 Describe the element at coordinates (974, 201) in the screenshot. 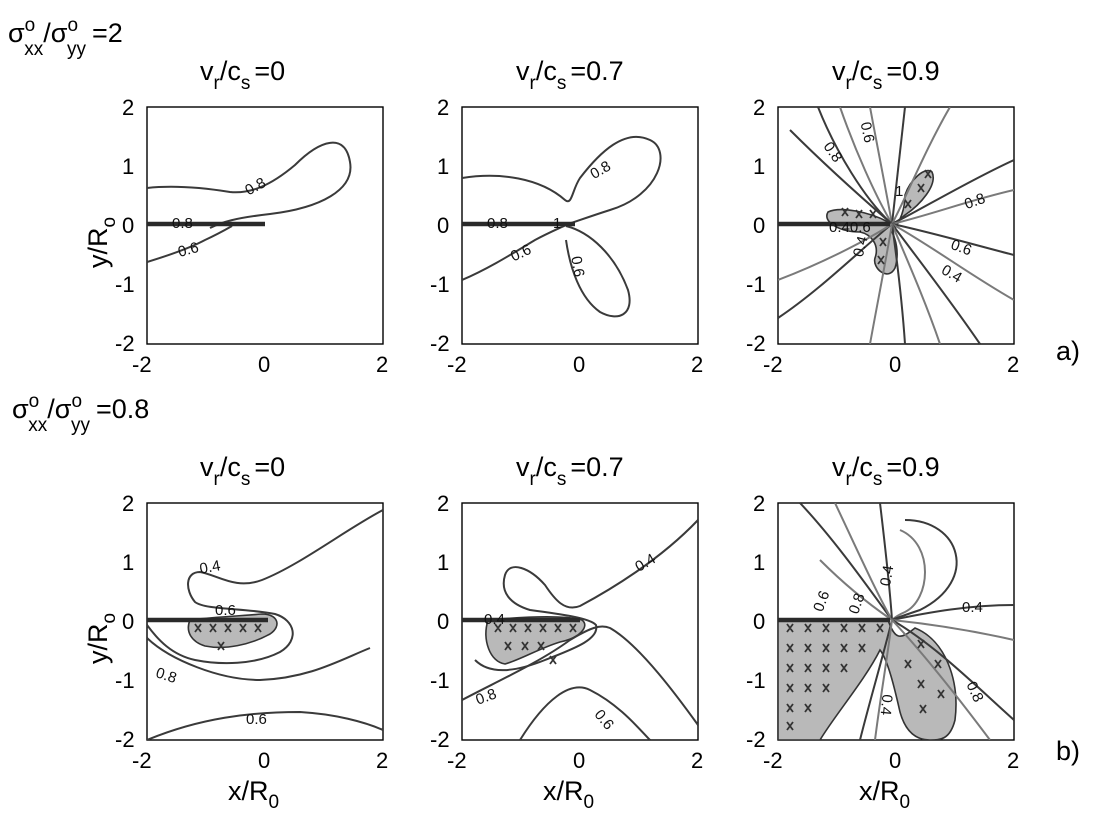

I see `contour-label: 0.8` at that location.